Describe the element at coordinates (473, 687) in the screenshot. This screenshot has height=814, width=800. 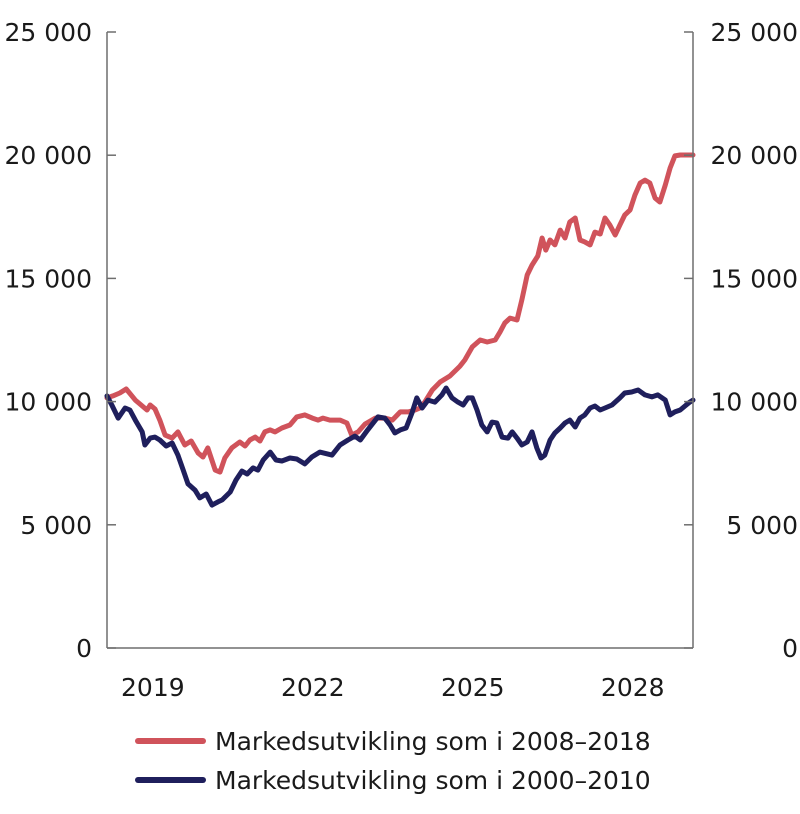
I see `x-tick-label: 2025` at that location.